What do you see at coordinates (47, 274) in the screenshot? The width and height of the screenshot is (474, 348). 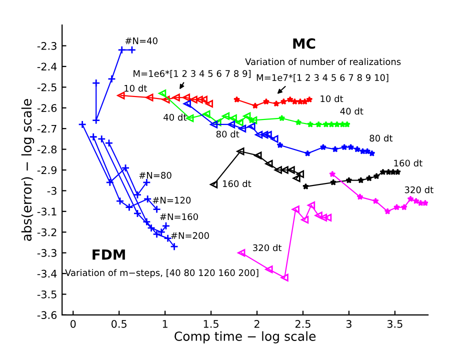 I see `y-tick-label: -3.4` at bounding box center [47, 274].